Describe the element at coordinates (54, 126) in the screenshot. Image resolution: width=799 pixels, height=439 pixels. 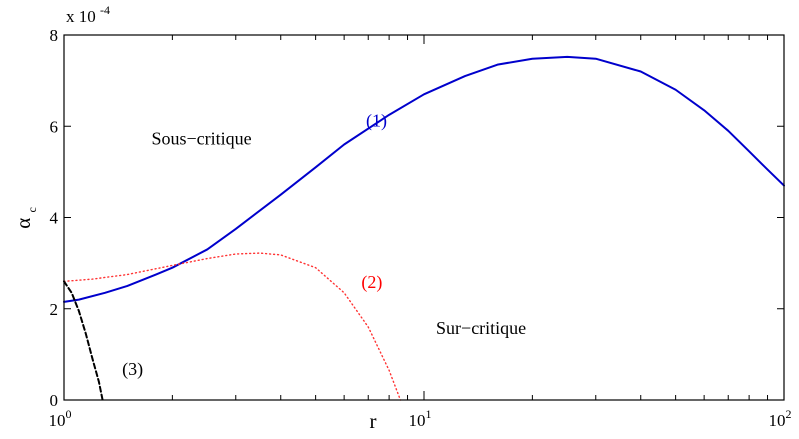
I see `y-tick-label: 6` at that location.